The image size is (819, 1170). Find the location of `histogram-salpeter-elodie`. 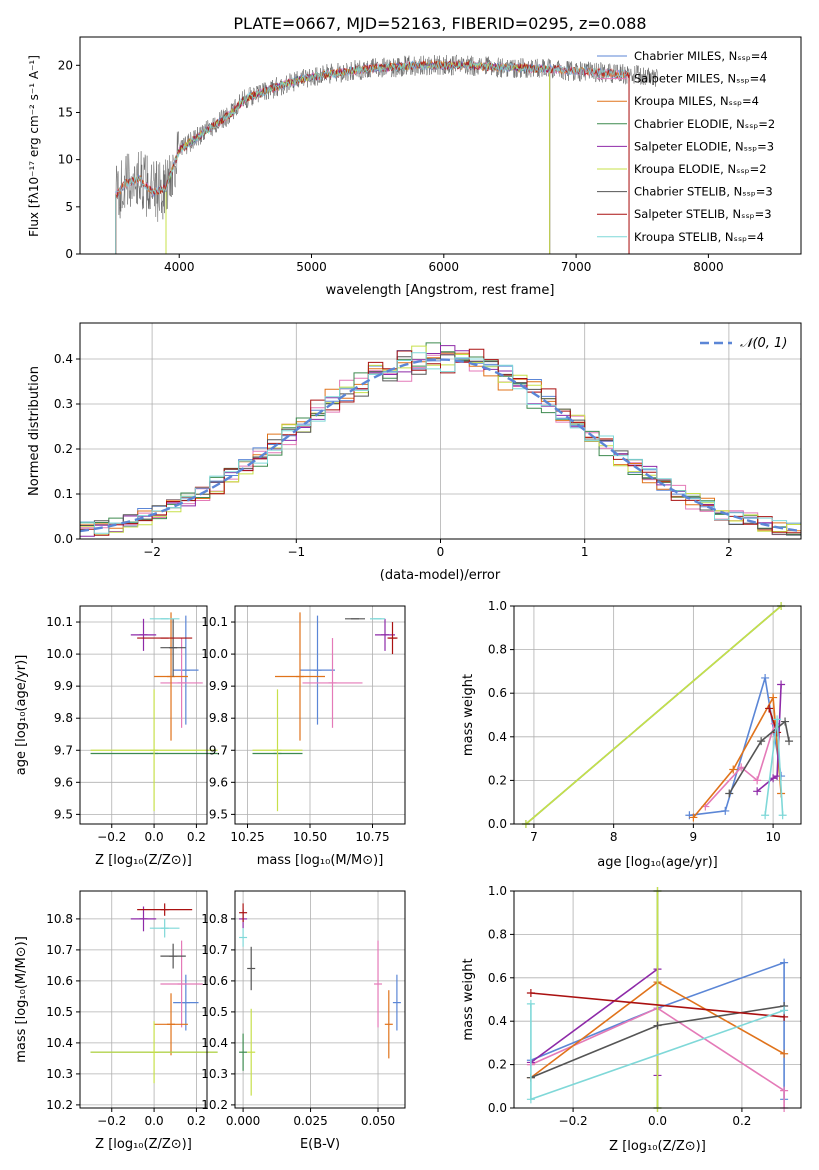

histogram-salpeter-elodie is located at coordinates (440, 441).